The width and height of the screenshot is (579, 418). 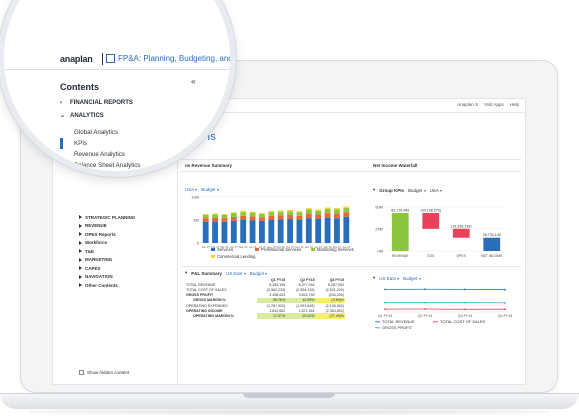 I want to click on group-kpis-filter-region: USA, so click(x=436, y=190).